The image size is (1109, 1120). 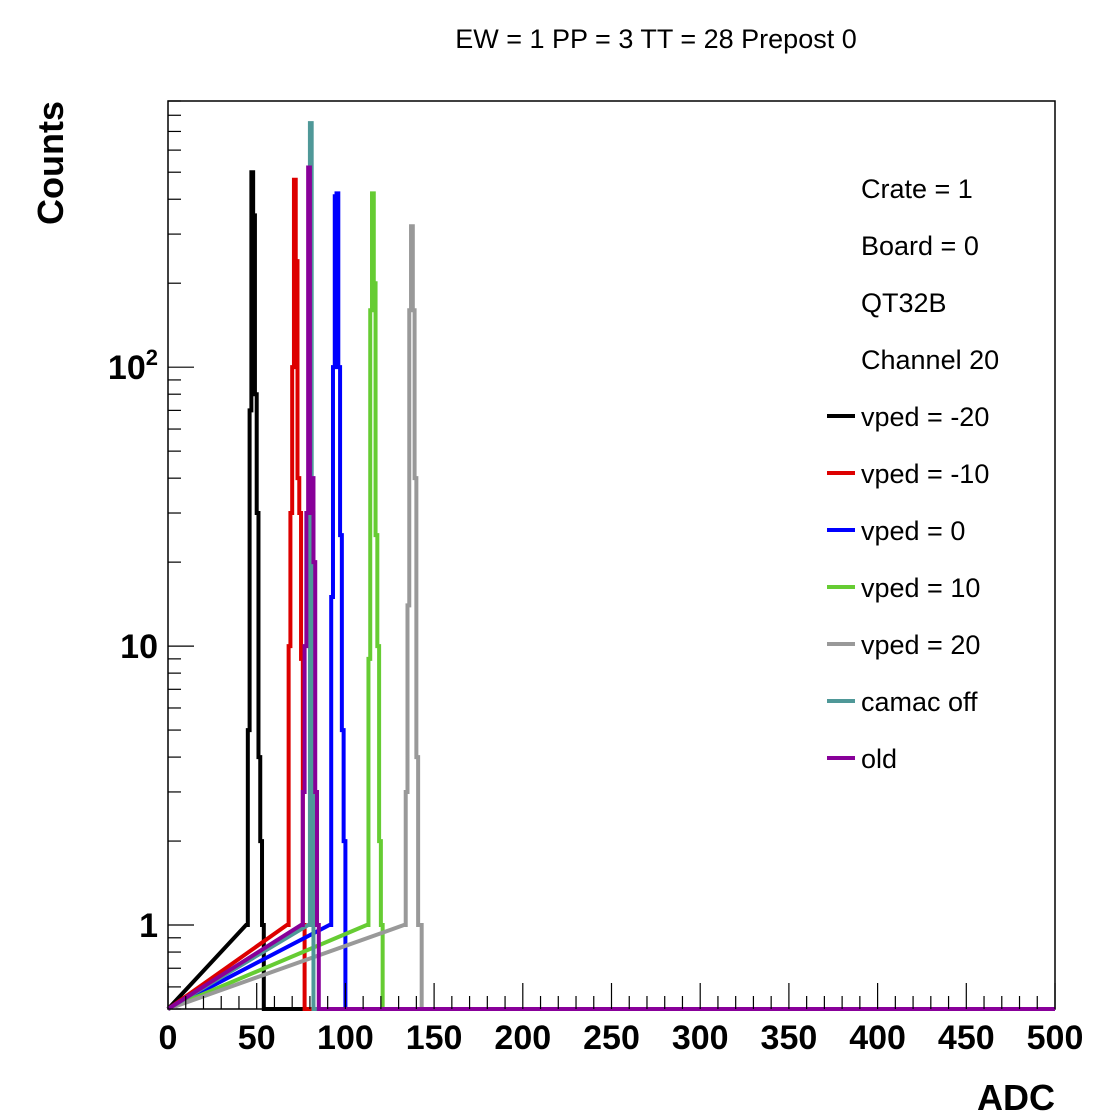 I want to click on legend-label-4: vped = 20, so click(x=920, y=645).